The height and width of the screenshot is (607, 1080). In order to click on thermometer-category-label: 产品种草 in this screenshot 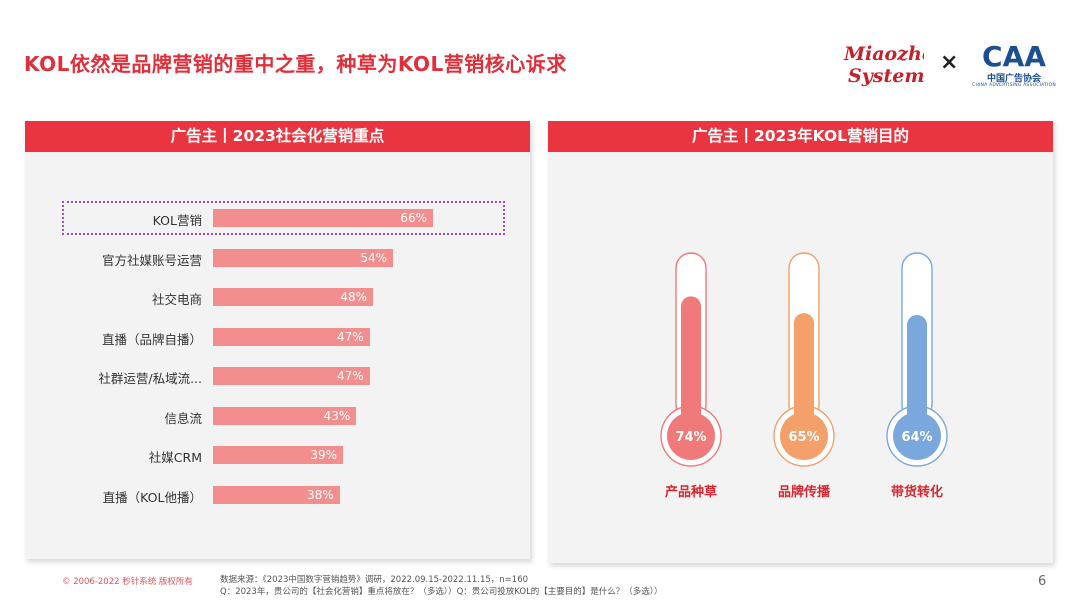, I will do `click(690, 492)`.